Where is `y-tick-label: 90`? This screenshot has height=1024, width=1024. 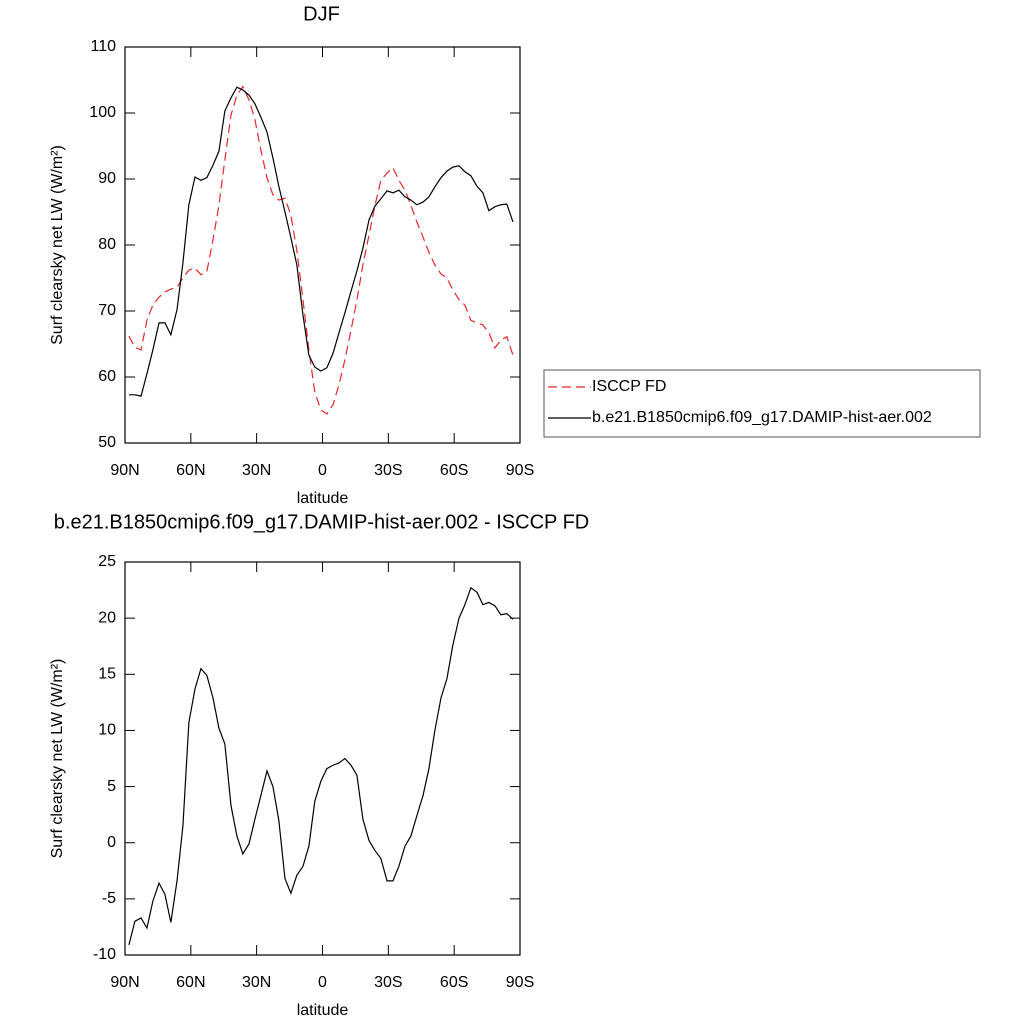
y-tick-label: 90 is located at coordinates (107, 178).